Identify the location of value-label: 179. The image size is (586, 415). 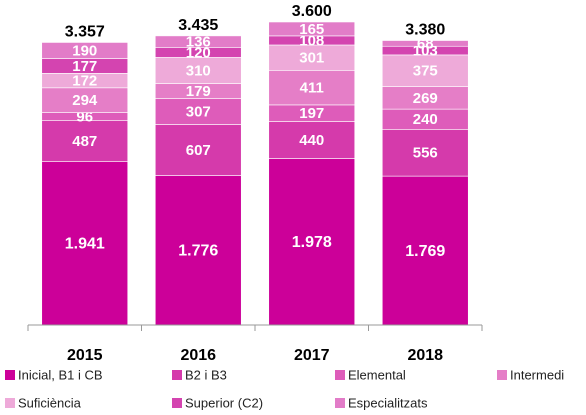
(198, 91).